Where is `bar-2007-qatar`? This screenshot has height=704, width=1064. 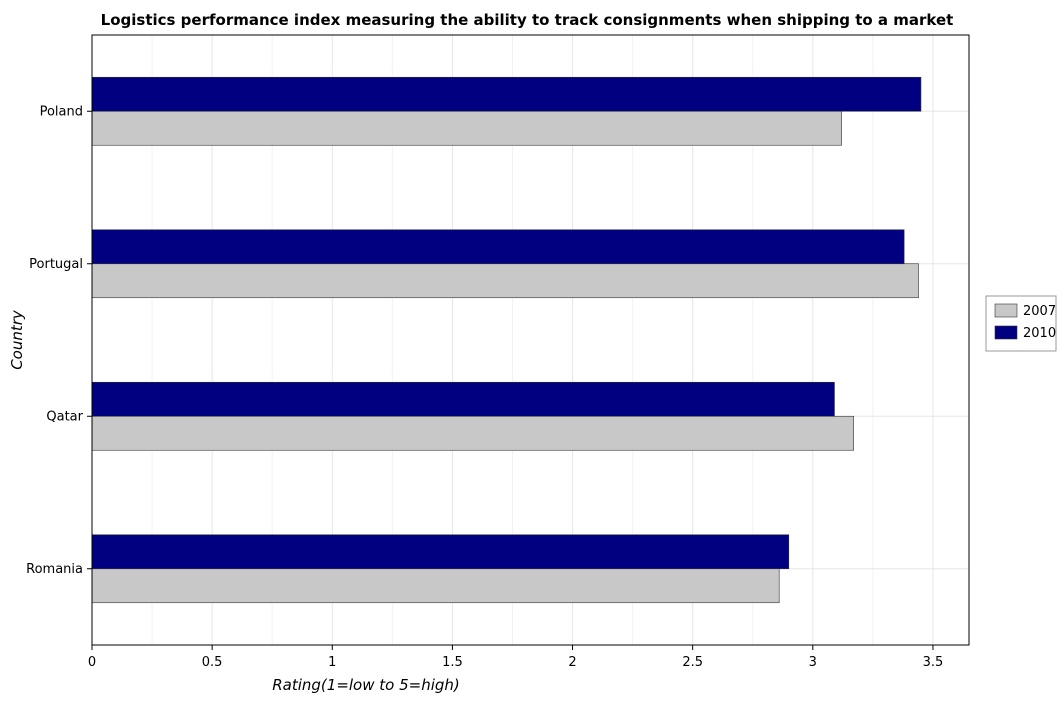
bar-2007-qatar is located at coordinates (472, 433).